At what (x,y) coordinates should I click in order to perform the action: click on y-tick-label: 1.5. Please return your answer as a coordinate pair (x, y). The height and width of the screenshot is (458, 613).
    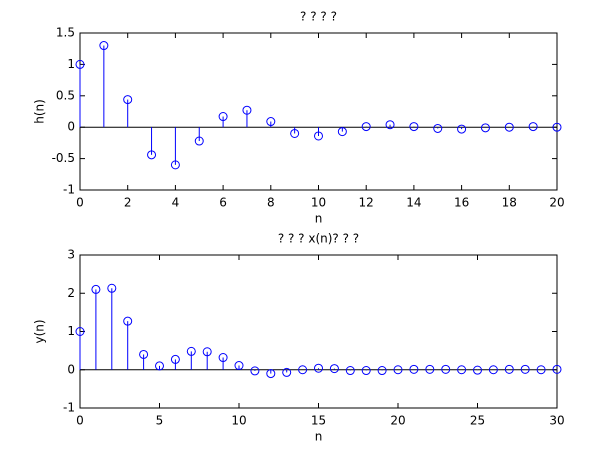
    Looking at the image, I should click on (65, 33).